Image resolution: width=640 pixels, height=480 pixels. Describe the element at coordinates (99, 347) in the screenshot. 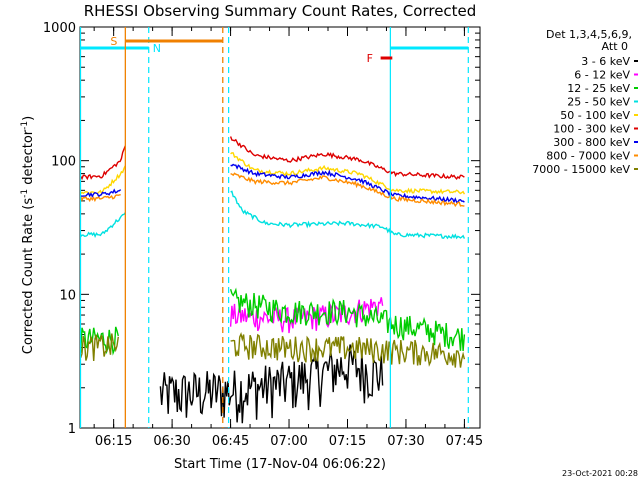

I see `series-7000-15000-kev-pre` at that location.